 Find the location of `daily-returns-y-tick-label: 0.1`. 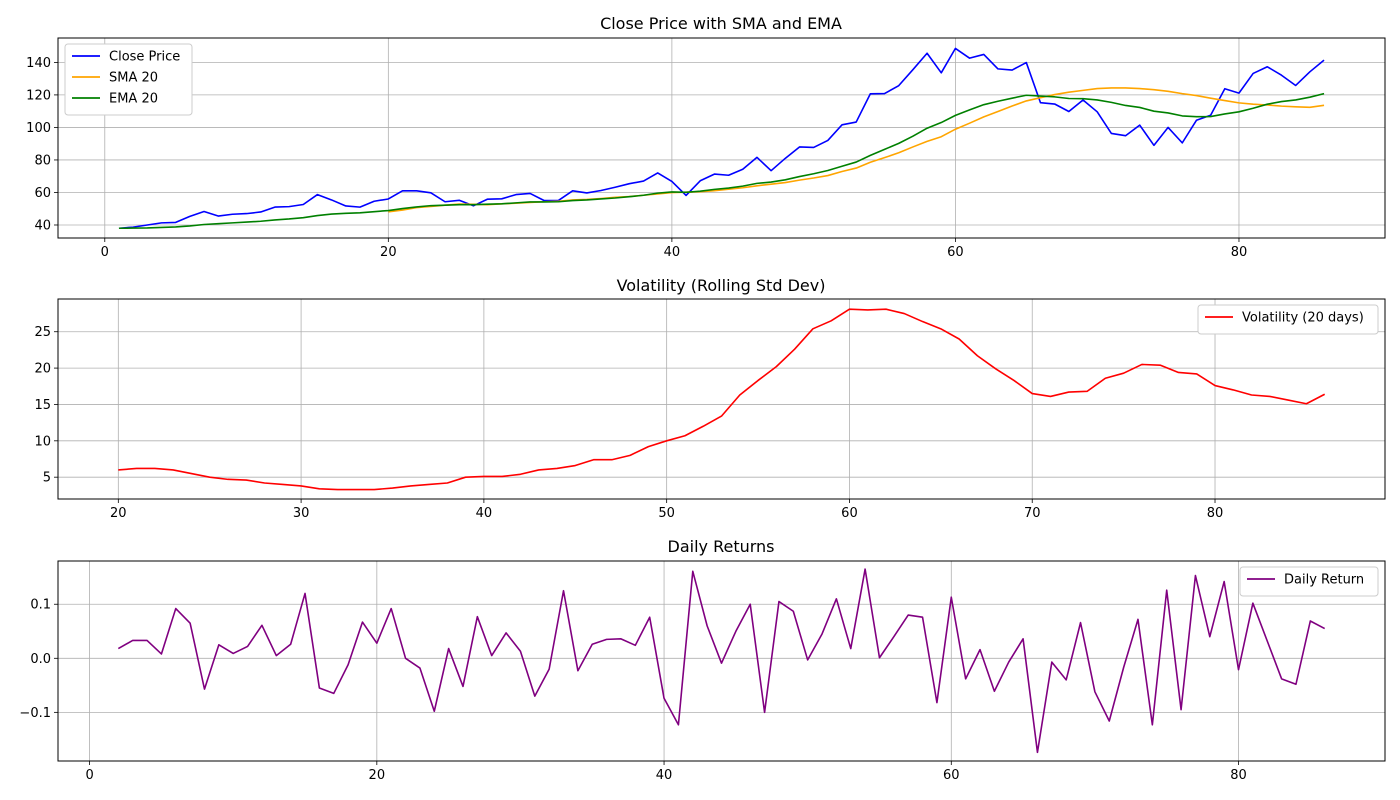

daily-returns-y-tick-label: 0.1 is located at coordinates (40, 605).